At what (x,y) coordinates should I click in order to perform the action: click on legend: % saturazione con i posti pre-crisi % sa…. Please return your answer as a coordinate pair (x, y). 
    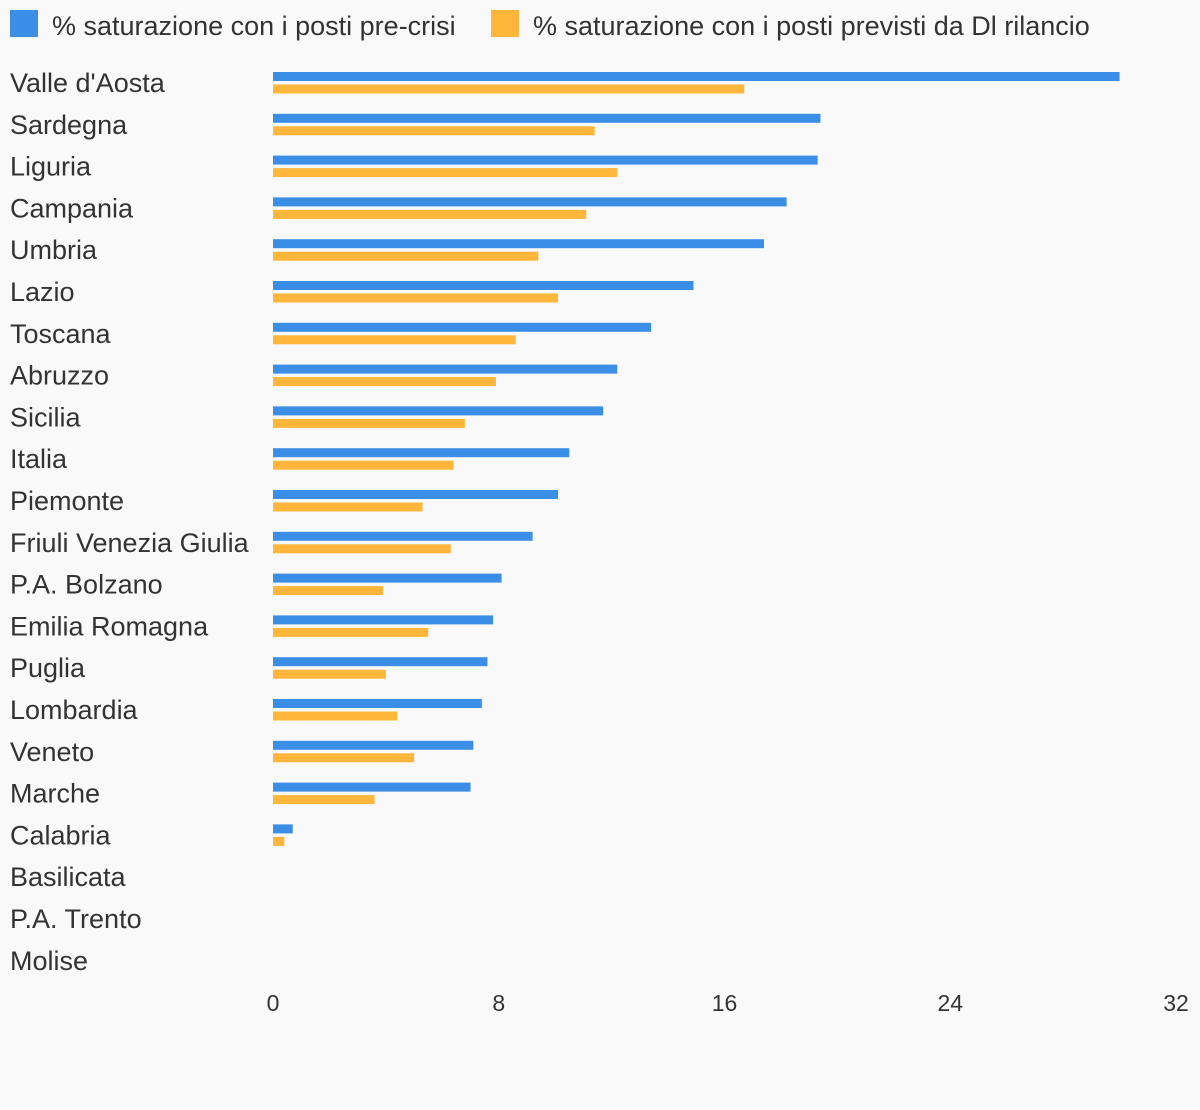
    Looking at the image, I should click on (550, 25).